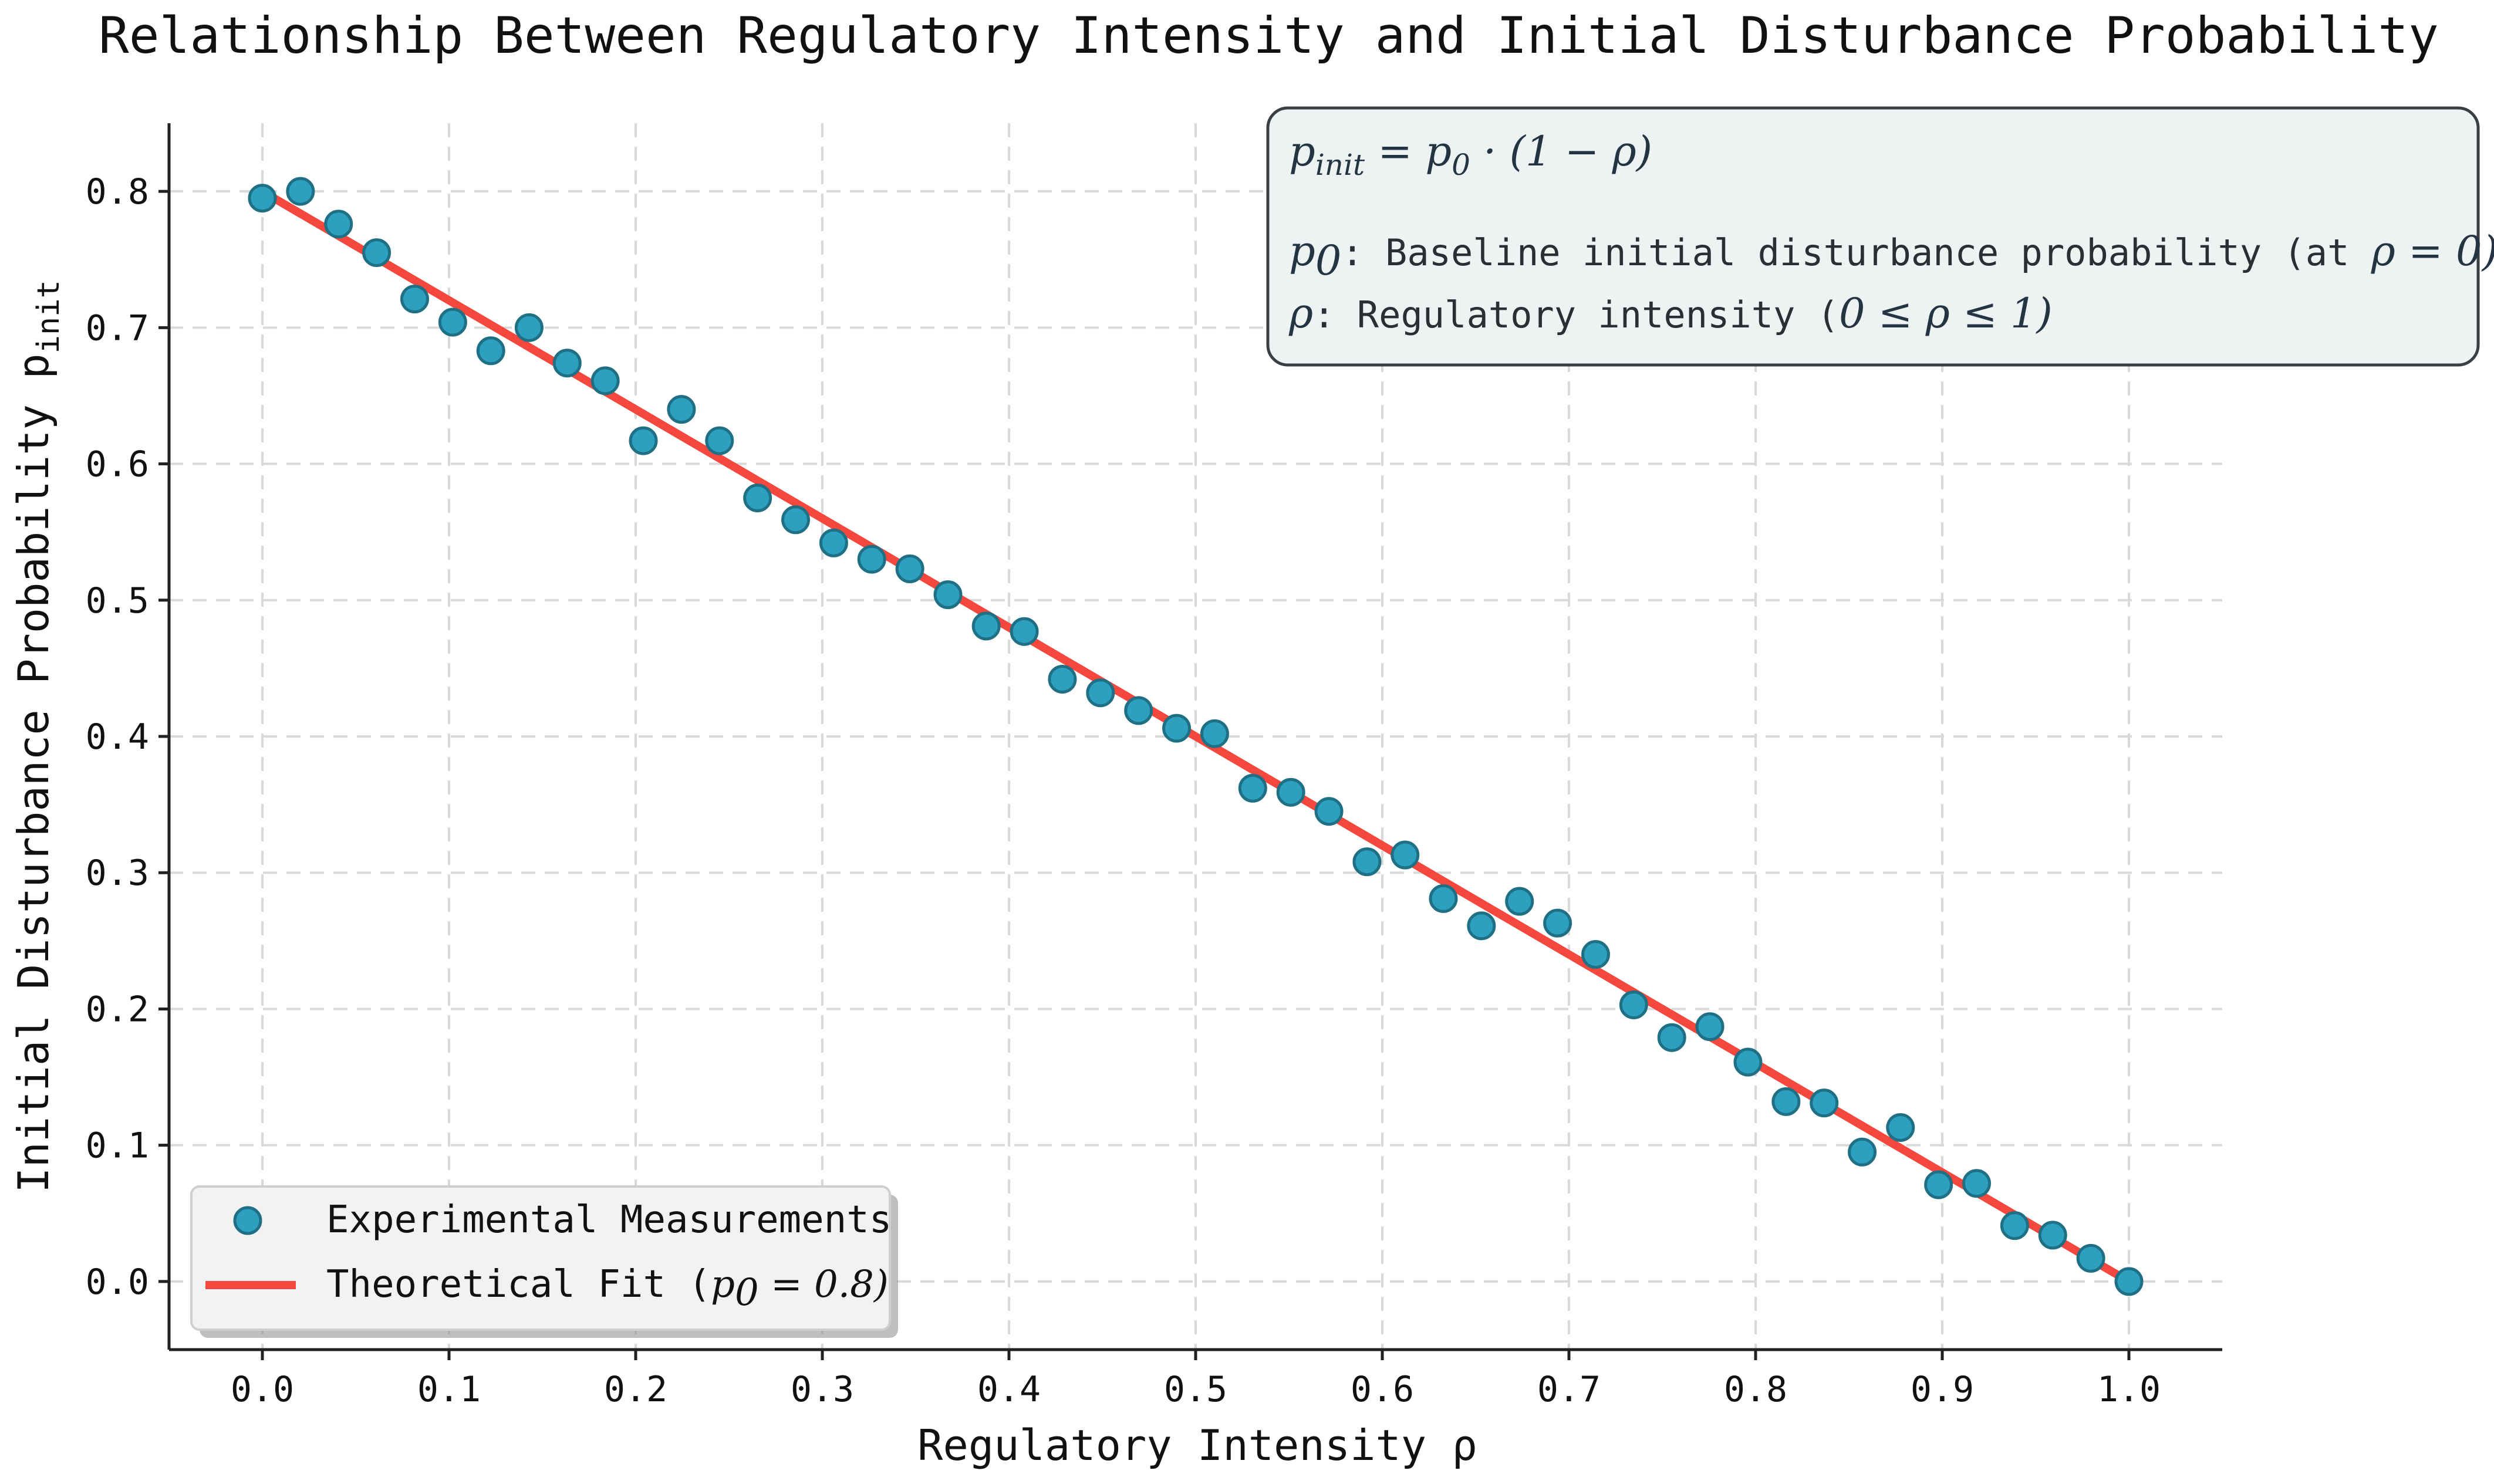 The height and width of the screenshot is (1484, 2494). I want to click on x-axis-label: Regulatory Intensity ρ, so click(1197, 1445).